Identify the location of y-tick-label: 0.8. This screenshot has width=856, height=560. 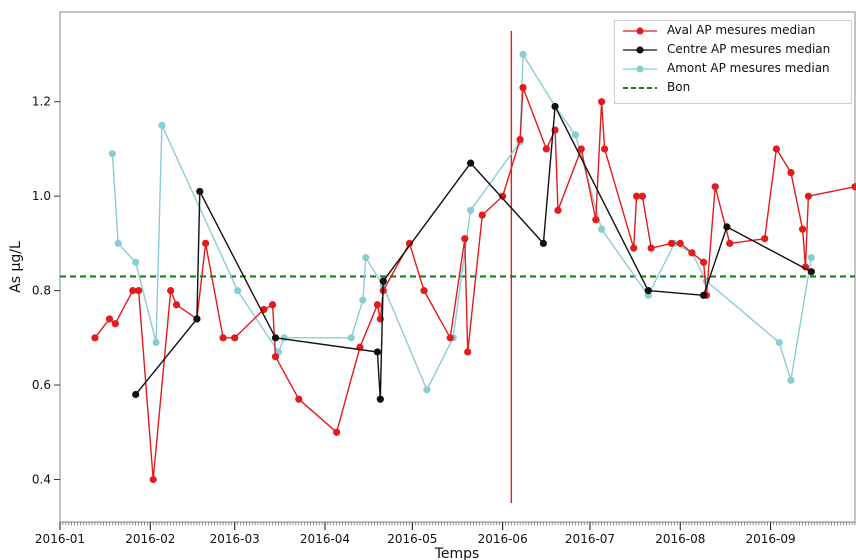
(41, 291).